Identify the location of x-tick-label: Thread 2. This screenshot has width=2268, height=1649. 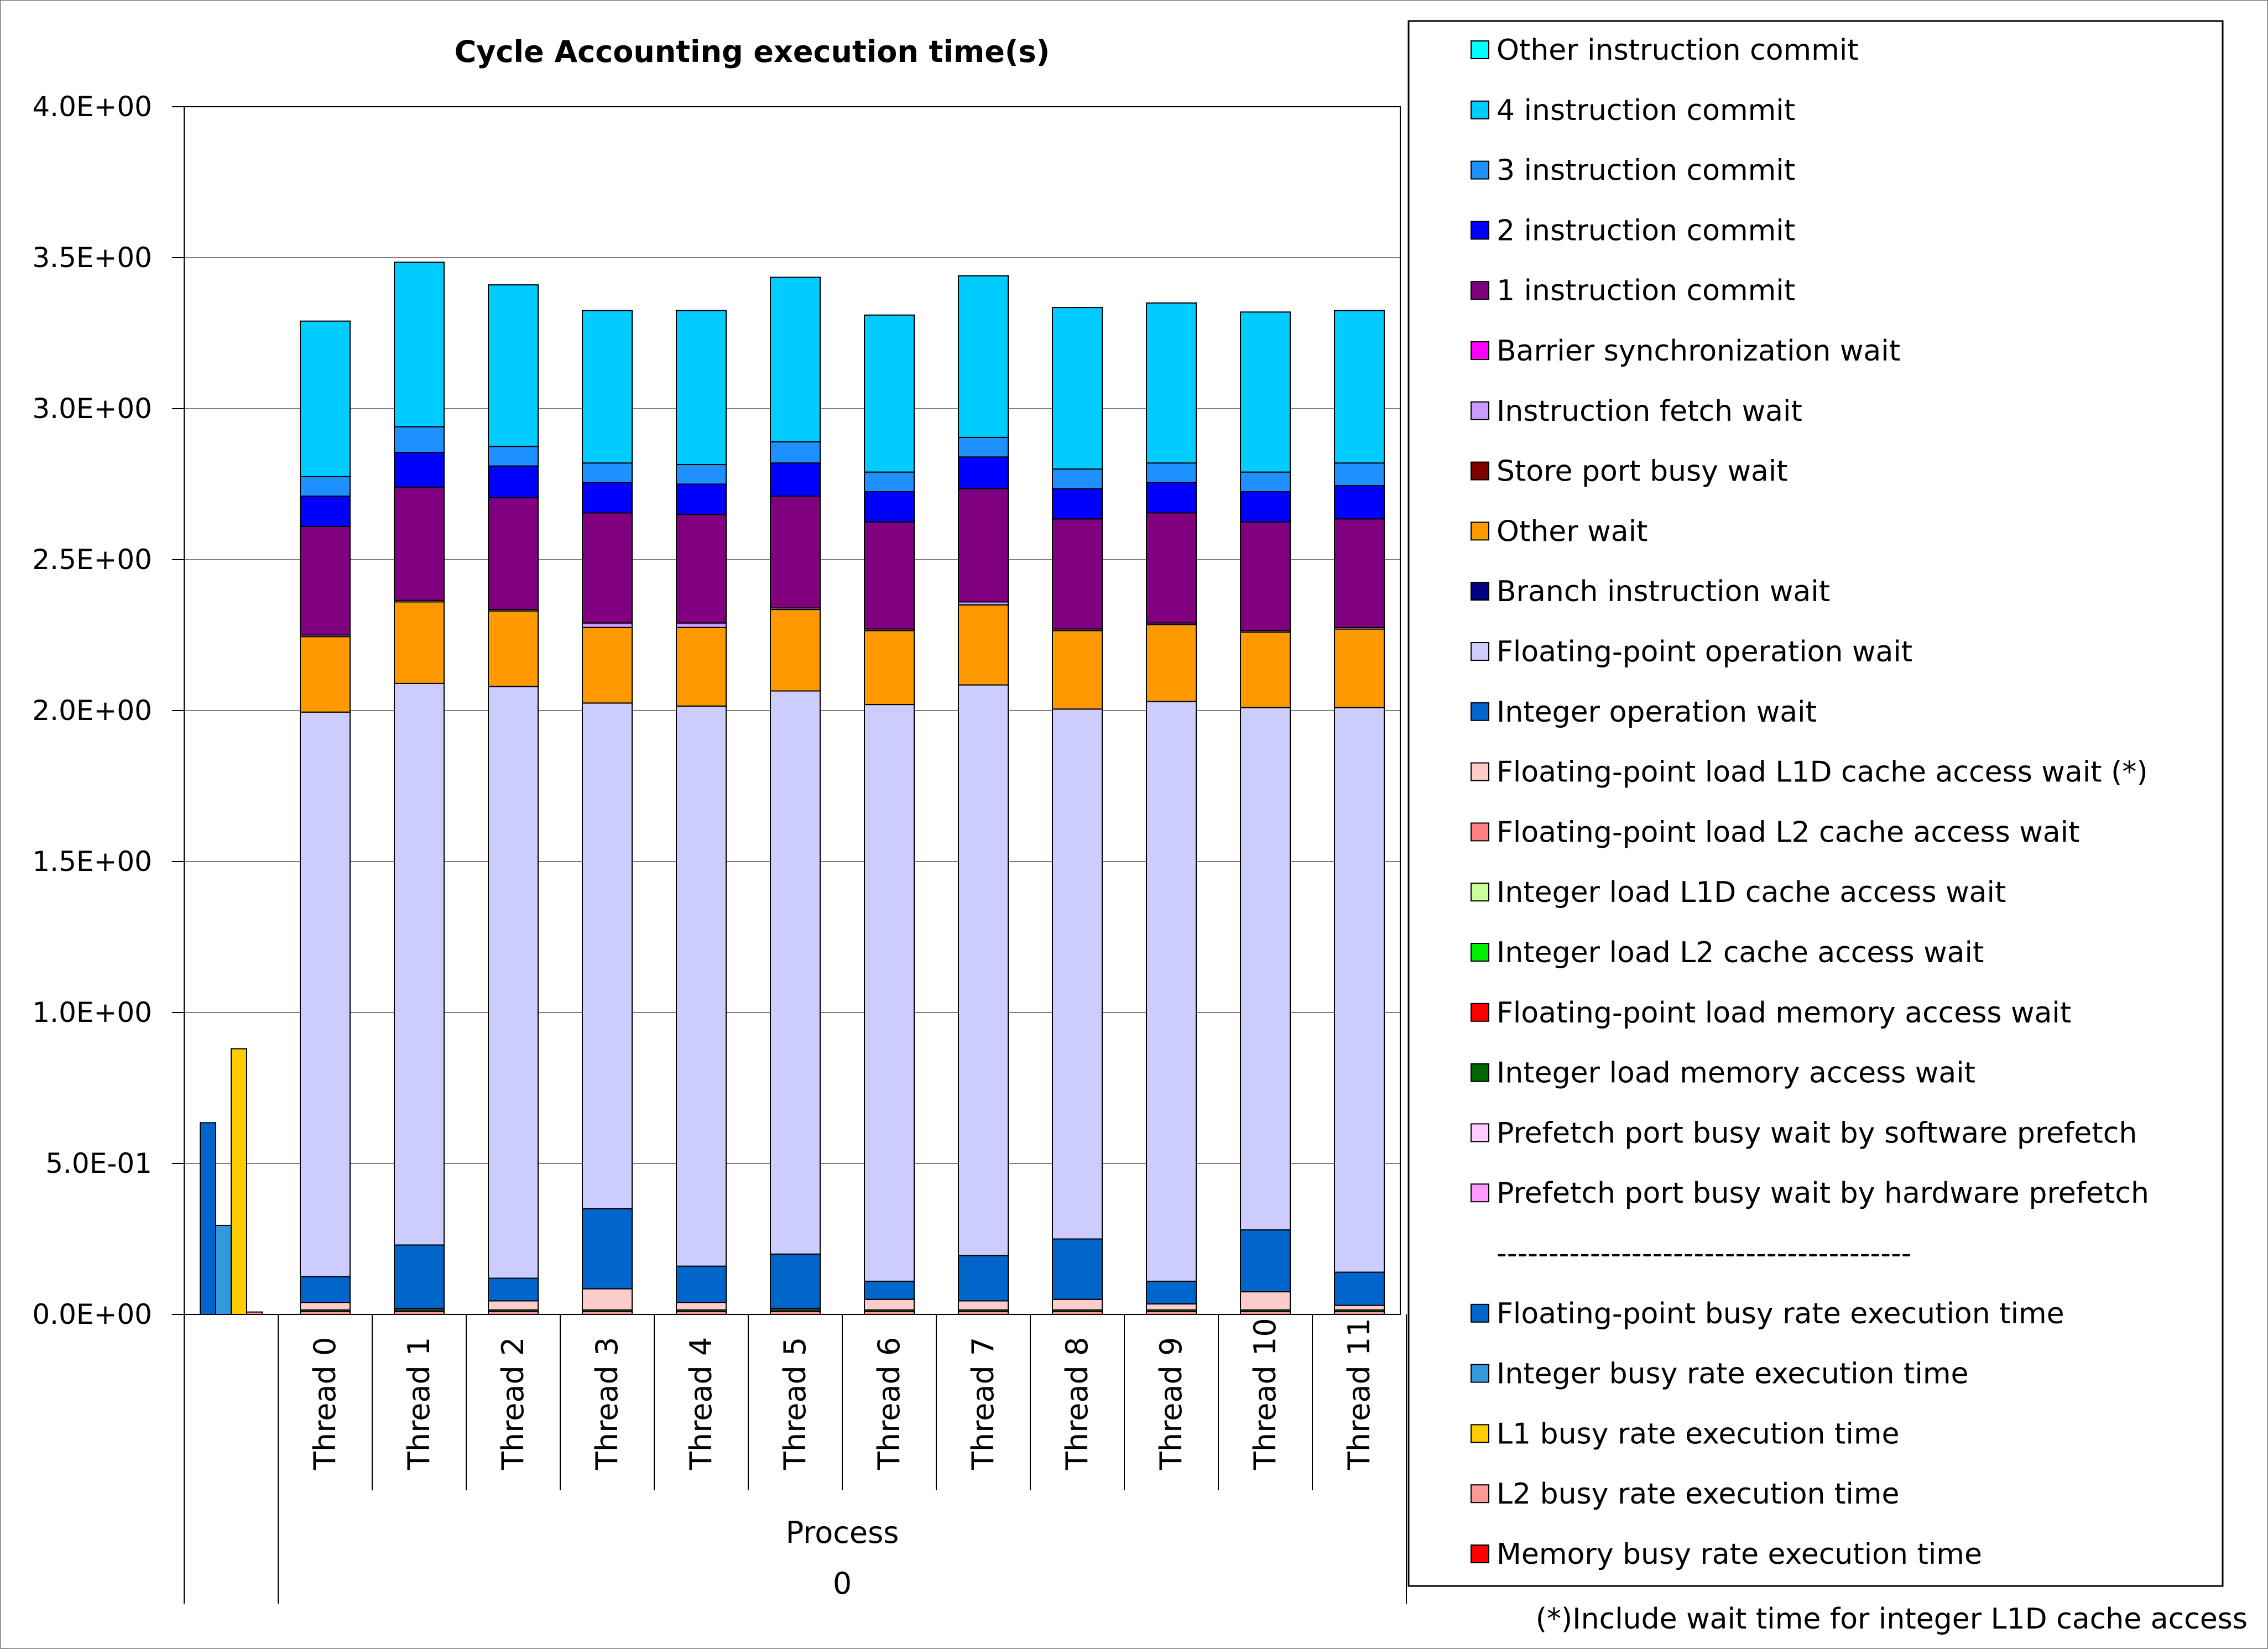
(513, 1404).